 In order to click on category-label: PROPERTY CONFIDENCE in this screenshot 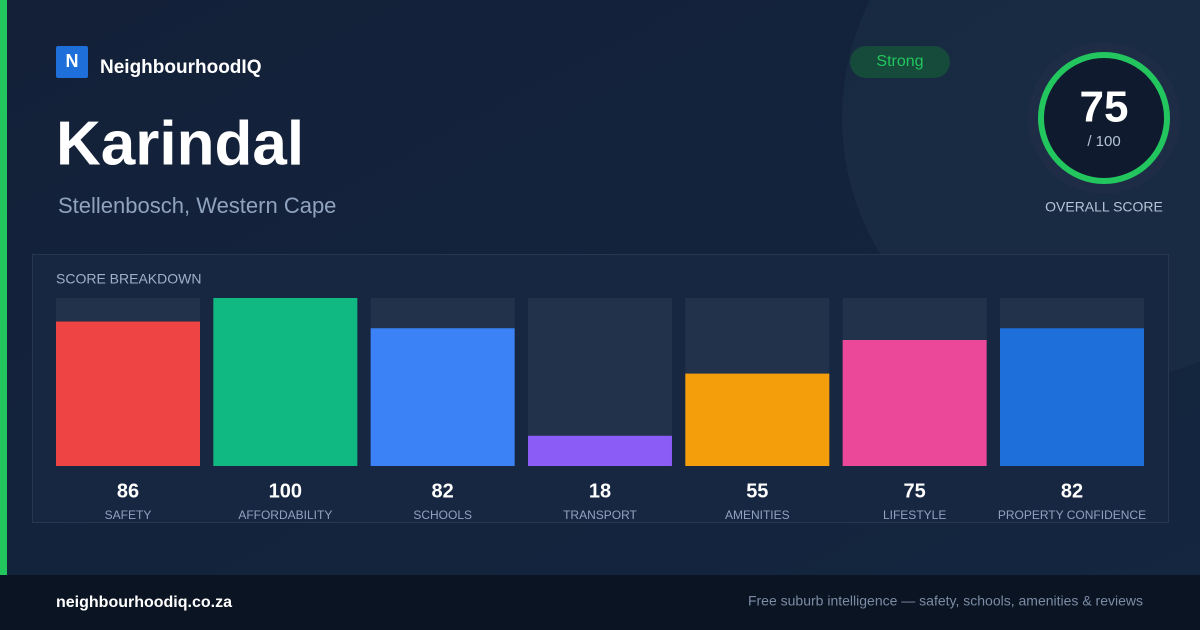, I will do `click(1072, 515)`.